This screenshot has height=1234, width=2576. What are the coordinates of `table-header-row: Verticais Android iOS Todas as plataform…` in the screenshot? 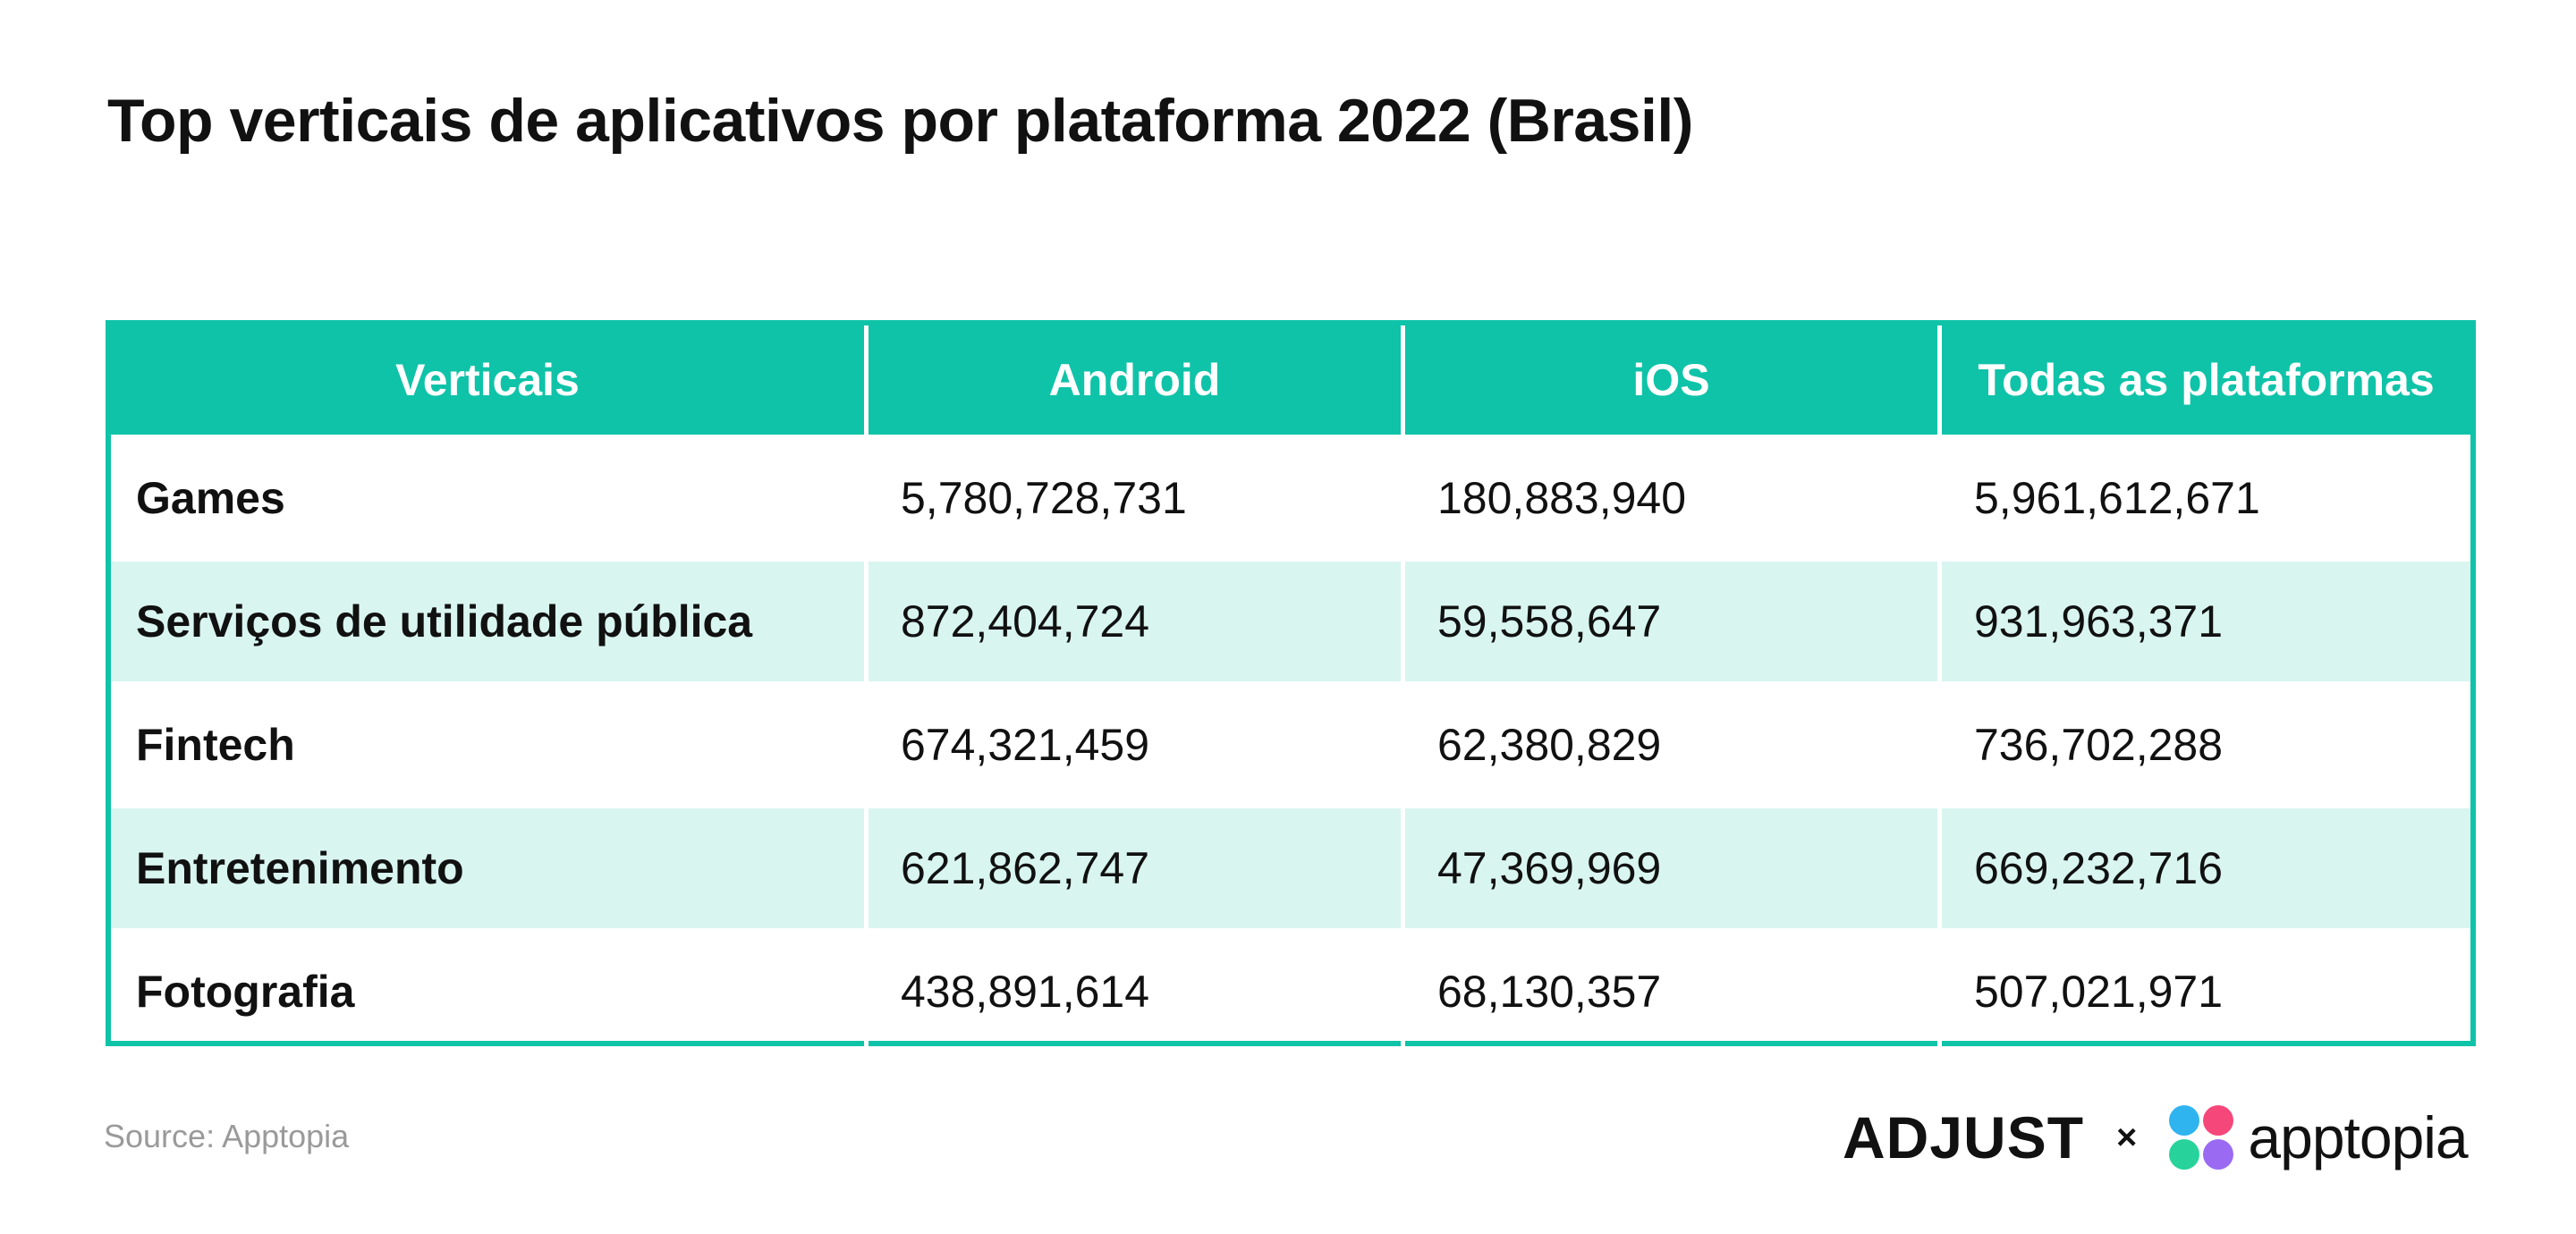 It's located at (1290, 380).